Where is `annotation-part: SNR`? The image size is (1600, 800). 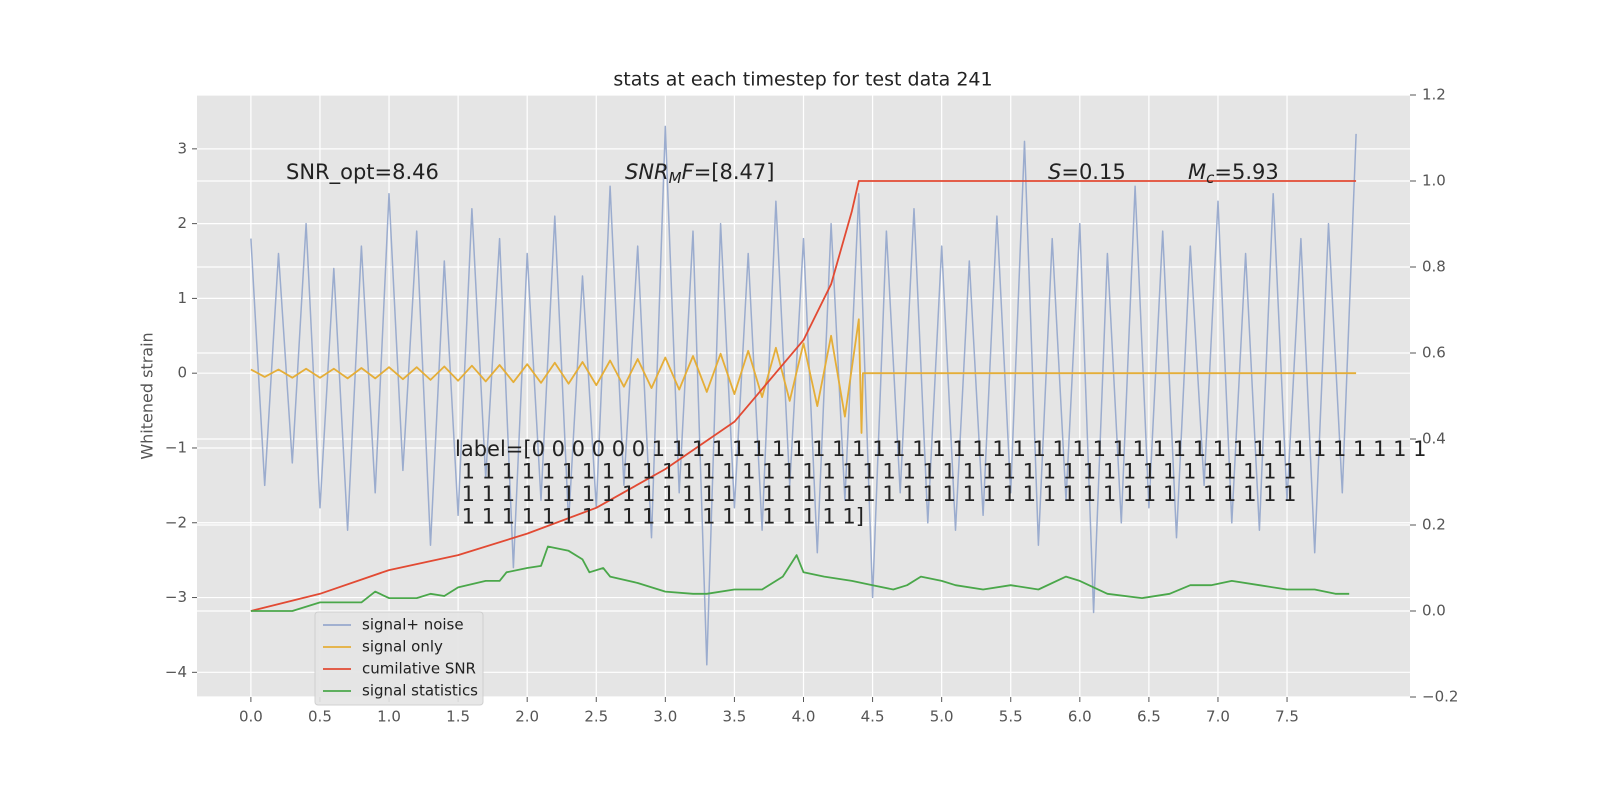 annotation-part: SNR is located at coordinates (647, 172).